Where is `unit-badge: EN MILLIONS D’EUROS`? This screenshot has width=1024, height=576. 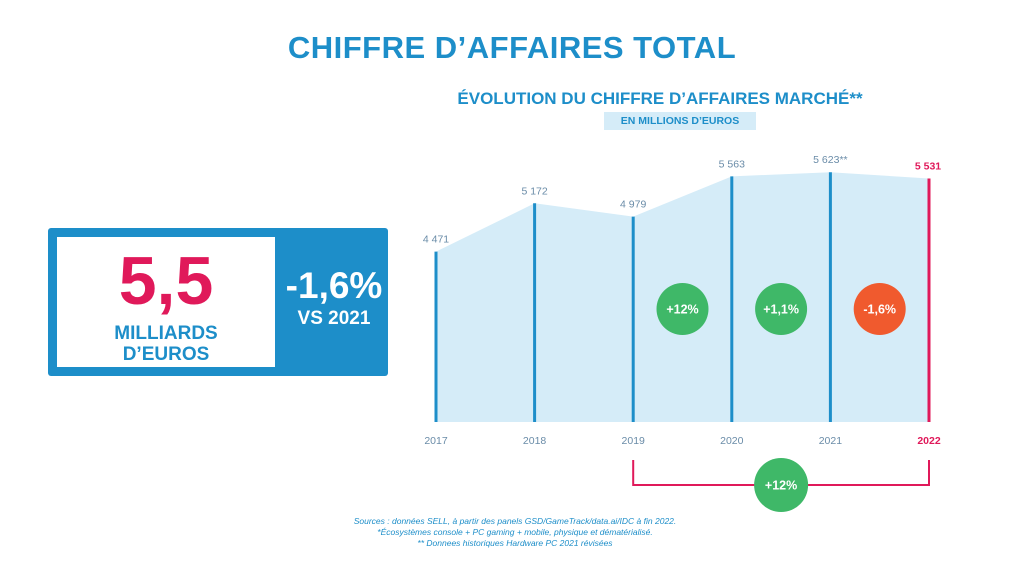
unit-badge: EN MILLIONS D’EUROS is located at coordinates (680, 121).